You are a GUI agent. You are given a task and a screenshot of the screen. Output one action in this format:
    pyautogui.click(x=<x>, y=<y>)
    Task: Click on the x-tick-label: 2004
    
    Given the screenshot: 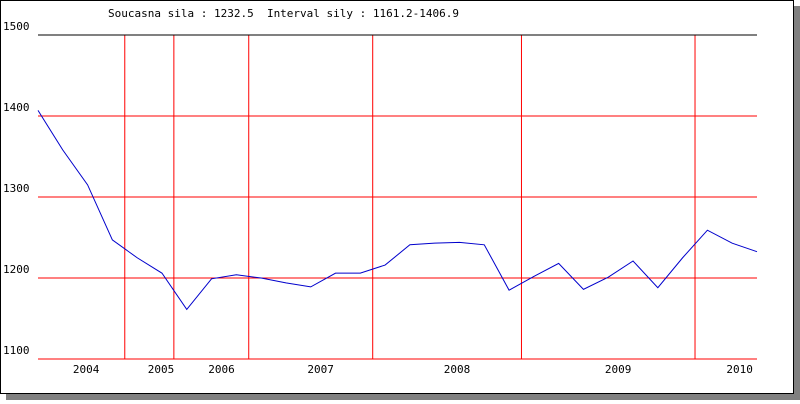 What is the action you would take?
    pyautogui.click(x=86, y=369)
    